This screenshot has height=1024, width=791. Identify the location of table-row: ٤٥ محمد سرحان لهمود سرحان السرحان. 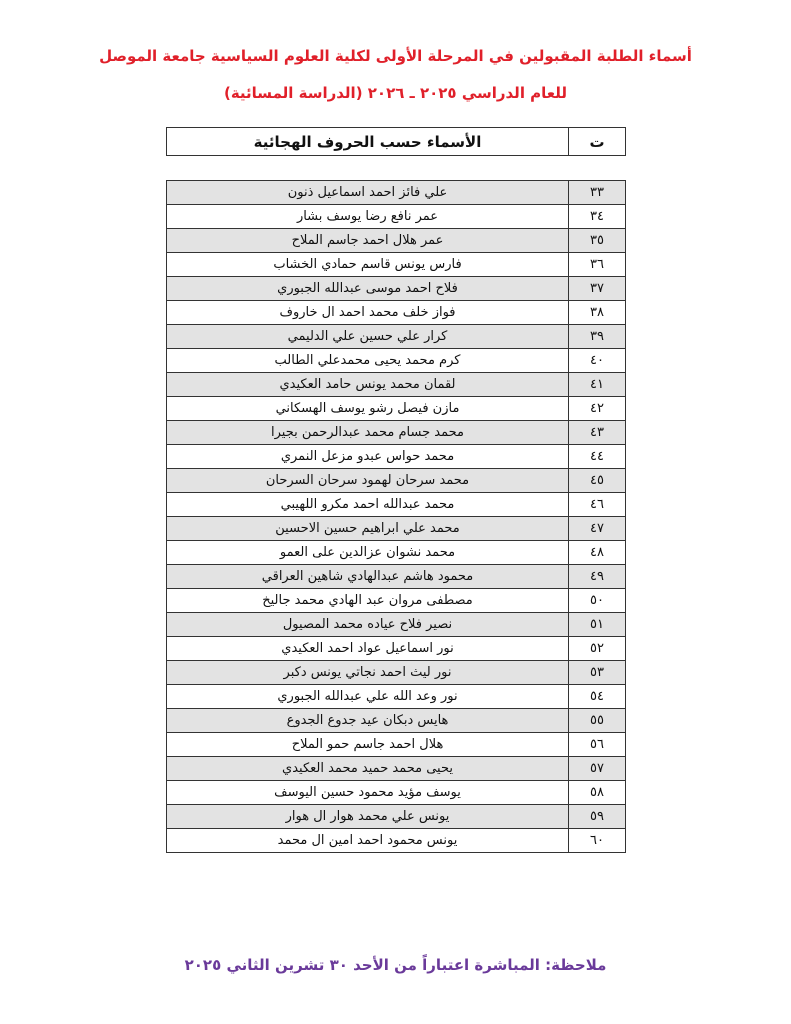
(396, 480).